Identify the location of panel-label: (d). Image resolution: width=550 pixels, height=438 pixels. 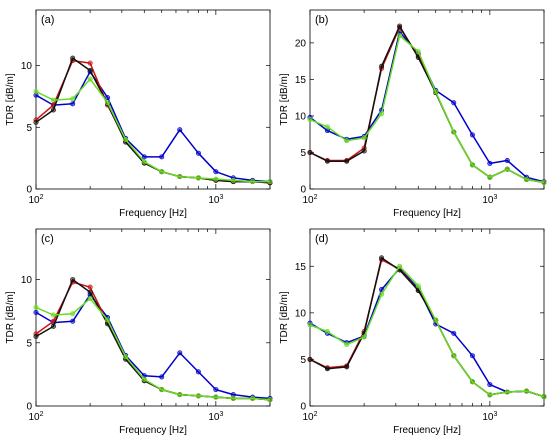
(321, 239).